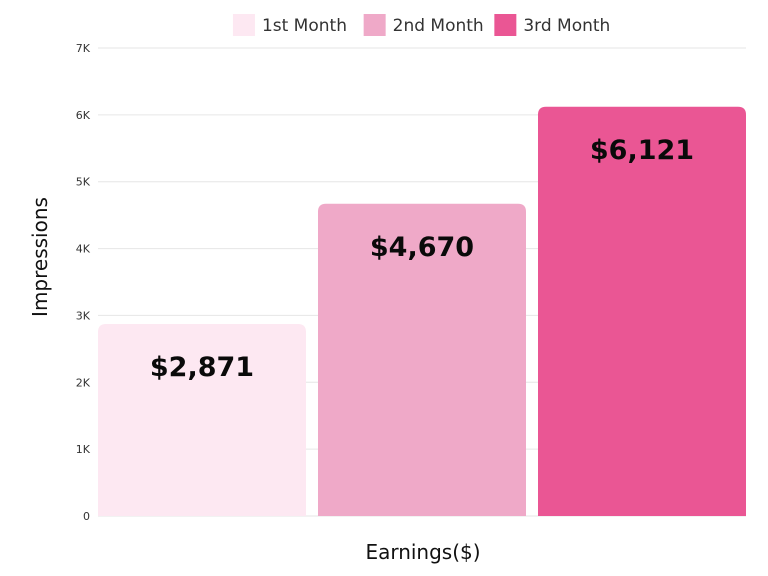  What do you see at coordinates (40, 257) in the screenshot?
I see `y-axis-title: Impressions` at bounding box center [40, 257].